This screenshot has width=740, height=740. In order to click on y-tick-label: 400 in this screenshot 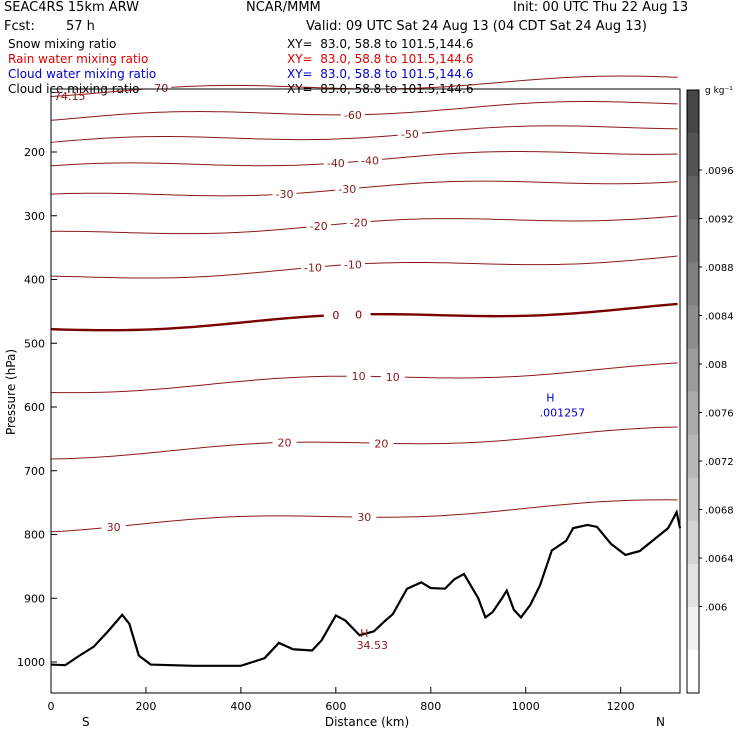, I will do `click(34, 280)`.